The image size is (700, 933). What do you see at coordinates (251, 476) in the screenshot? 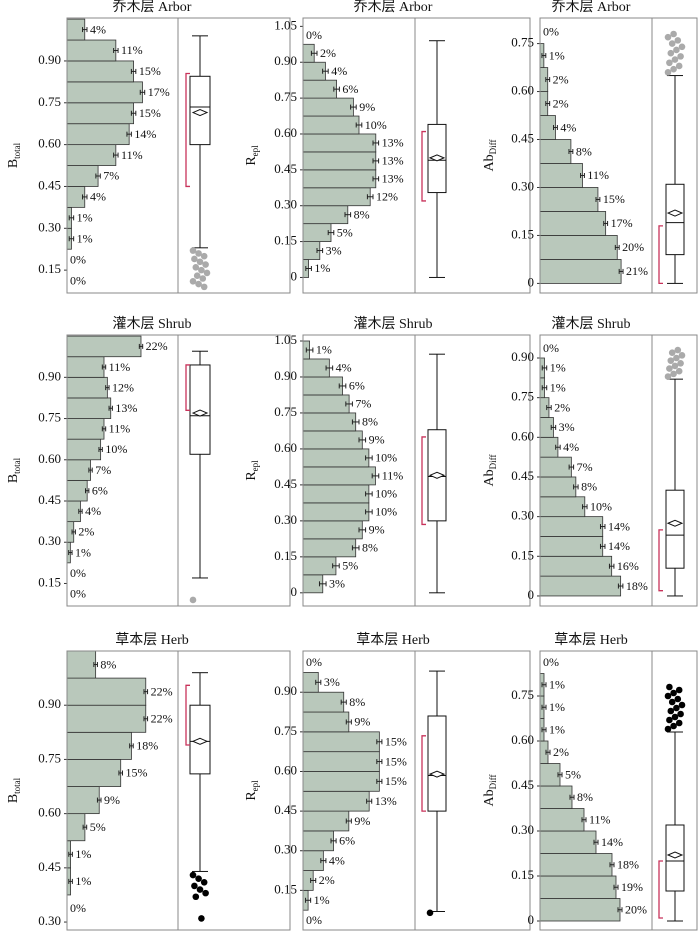
I see `y-axis-label-main: R` at bounding box center [251, 476].